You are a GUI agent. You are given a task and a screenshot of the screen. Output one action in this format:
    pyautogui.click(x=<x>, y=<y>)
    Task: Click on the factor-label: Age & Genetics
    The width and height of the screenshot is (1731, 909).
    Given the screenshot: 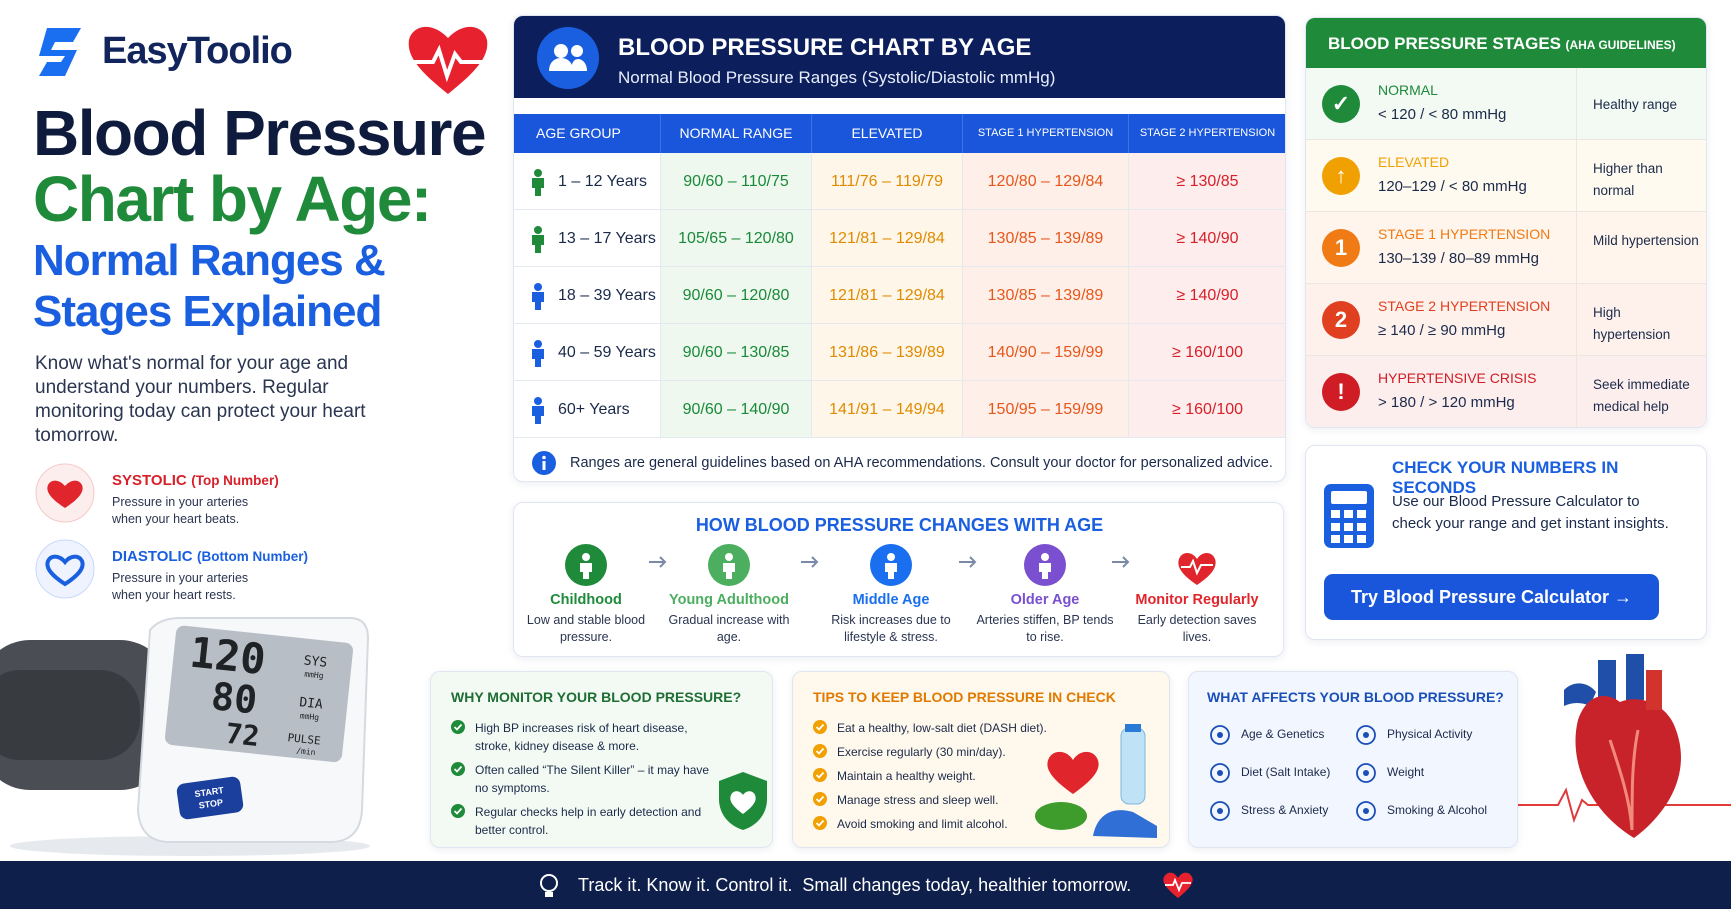 What is the action you would take?
    pyautogui.click(x=1283, y=734)
    